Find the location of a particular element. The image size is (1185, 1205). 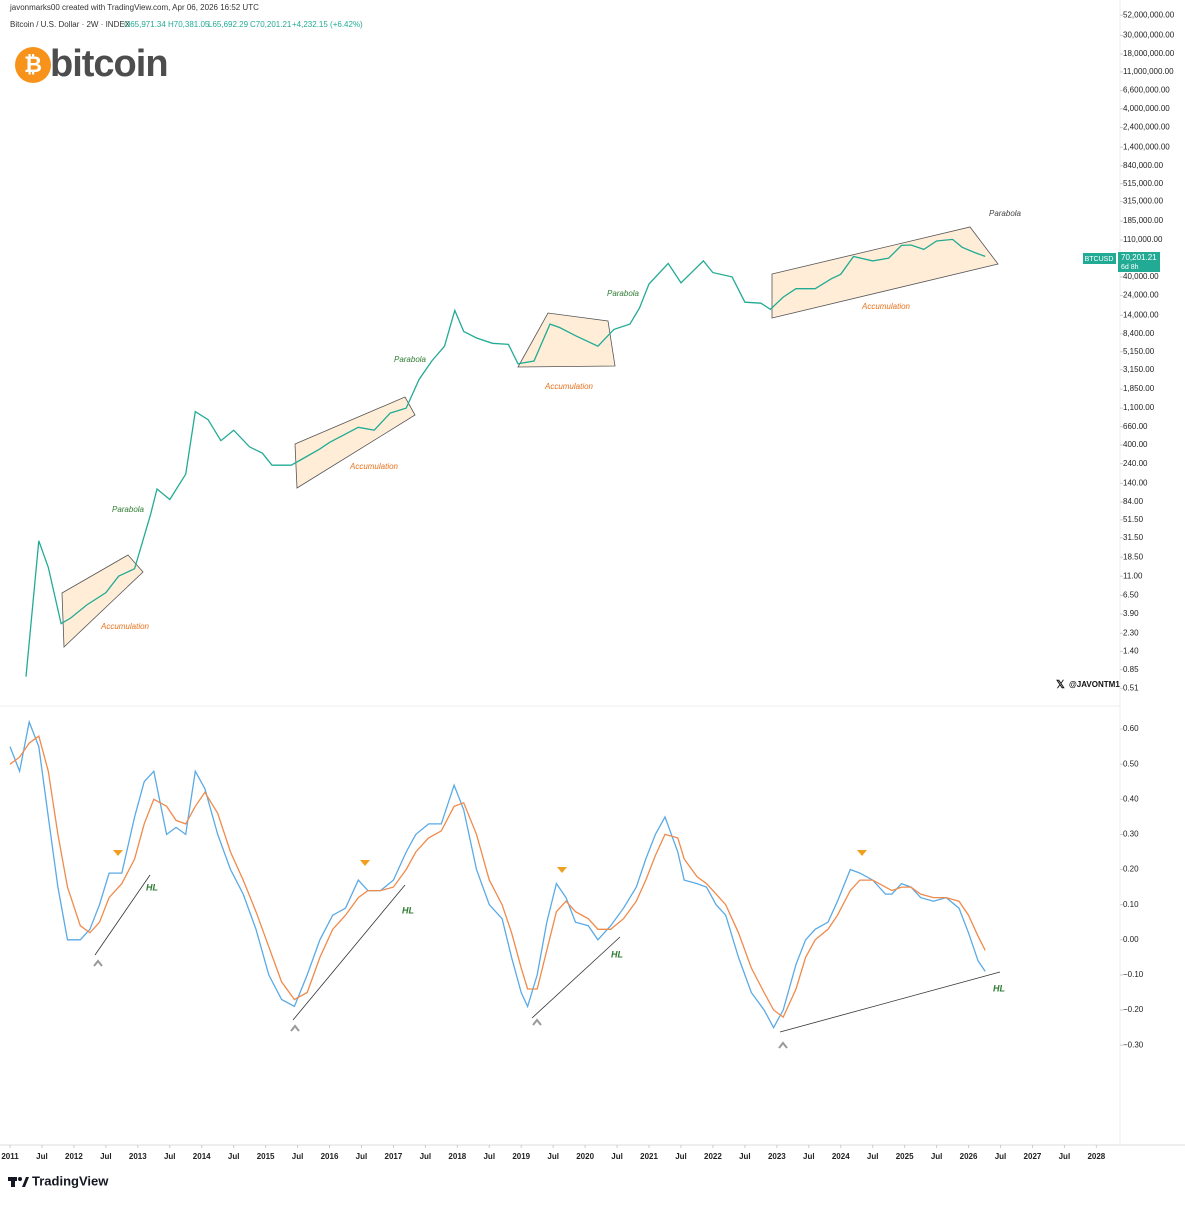

ohlc-low: L65,692.29 is located at coordinates (228, 24).